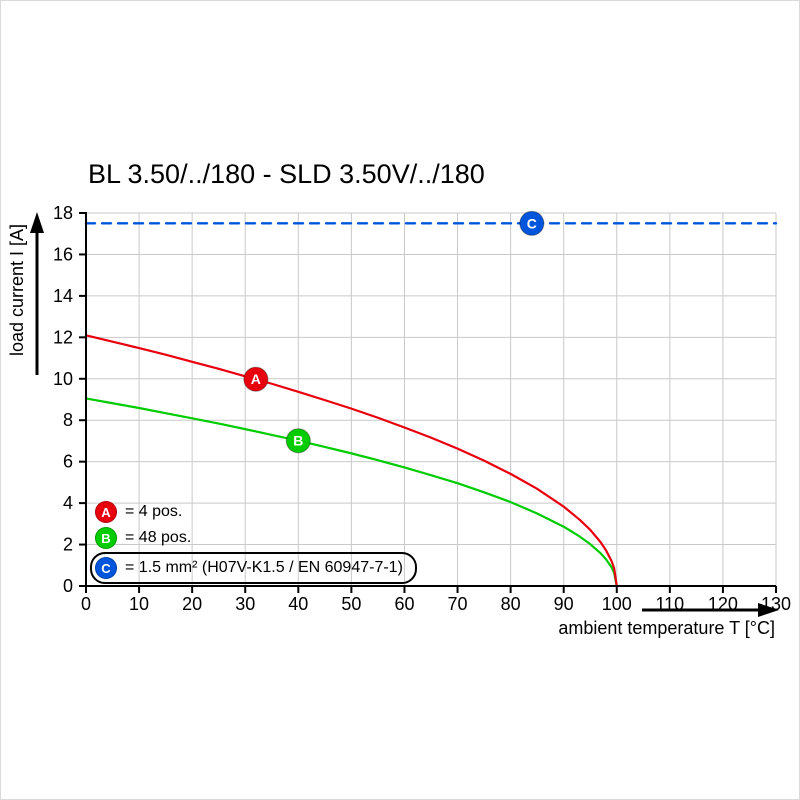 This screenshot has width=800, height=800. I want to click on y-axis-arrow-head, so click(37, 222).